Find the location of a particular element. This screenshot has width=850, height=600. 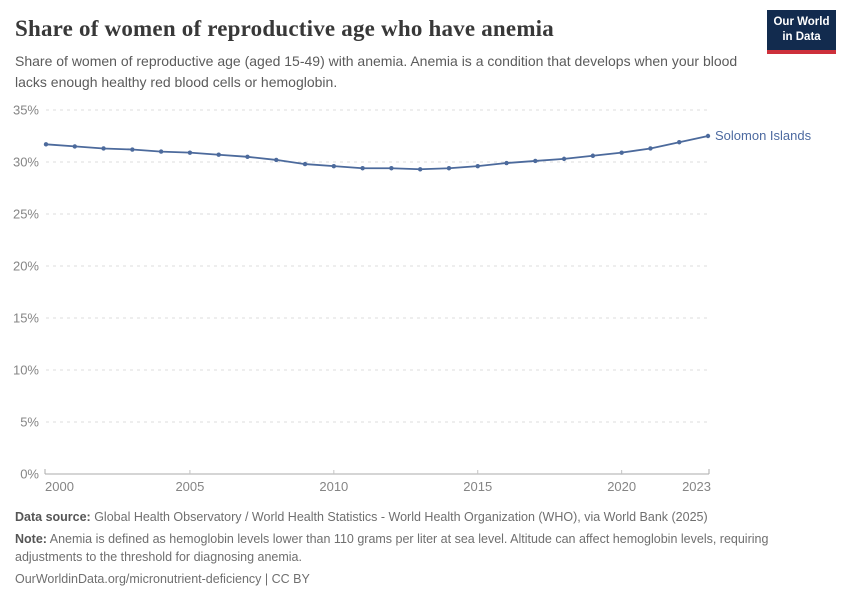

data-point-2016 is located at coordinates (506, 163).